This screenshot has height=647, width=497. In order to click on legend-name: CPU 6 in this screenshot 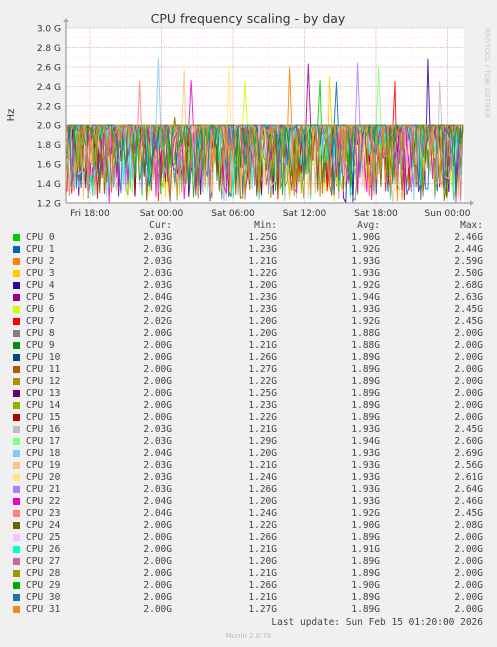, I will do `click(40, 309)`.